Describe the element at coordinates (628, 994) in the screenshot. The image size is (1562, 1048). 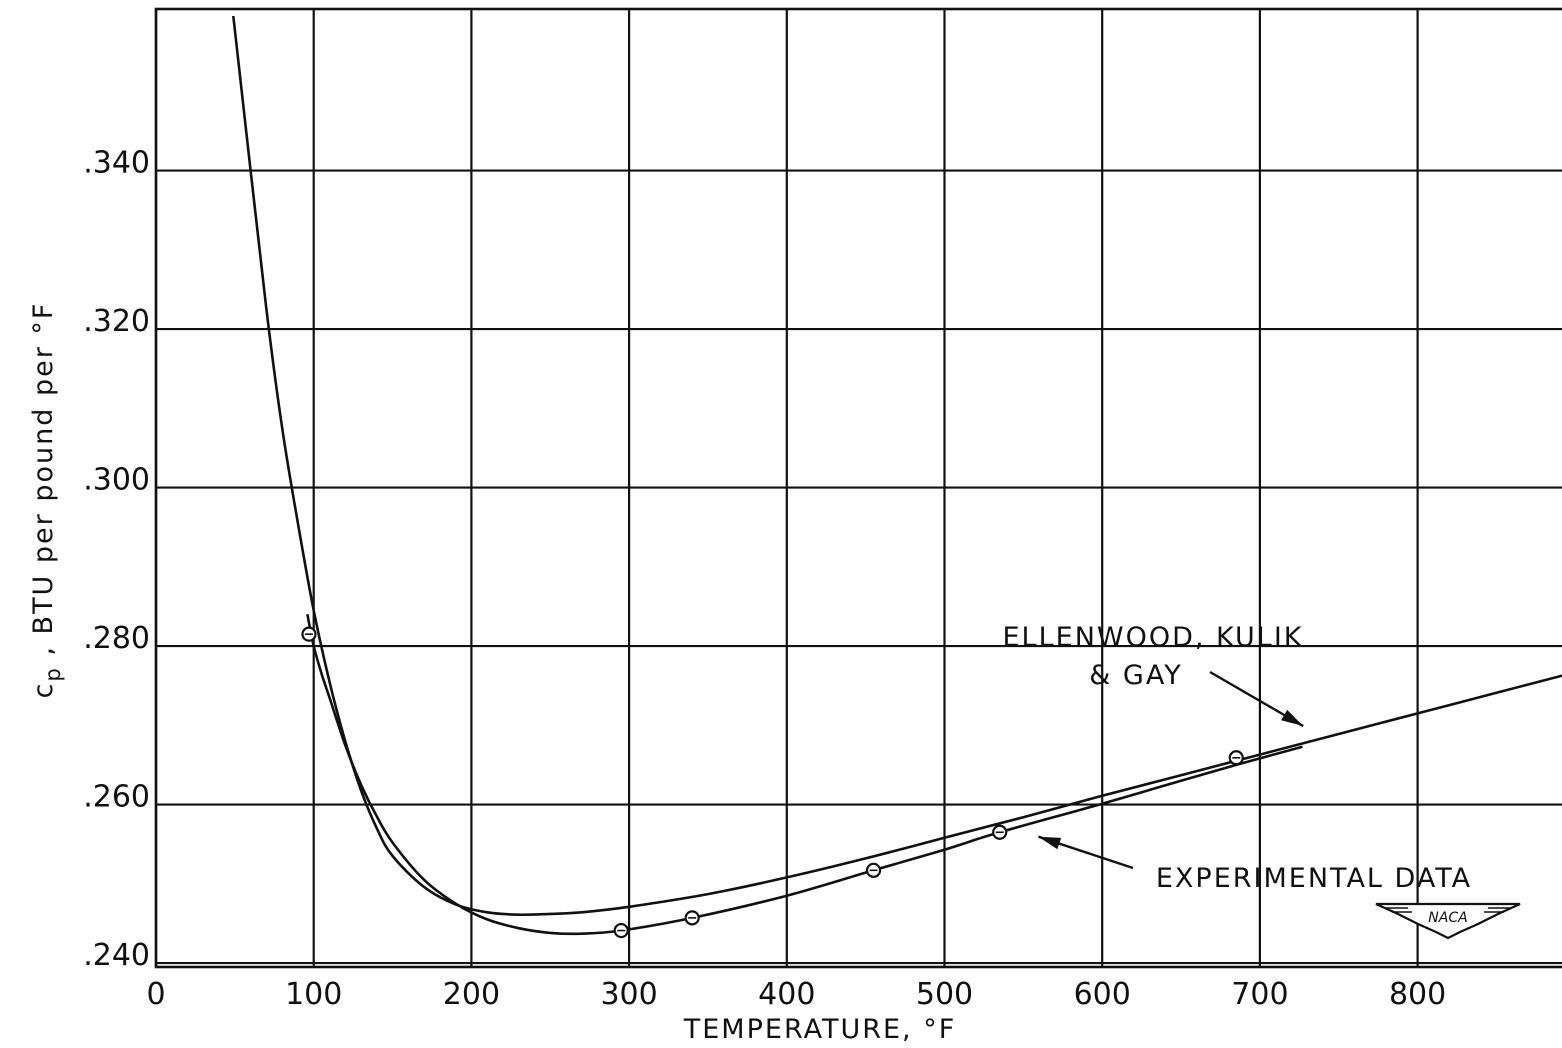
I see `x-tick-label: 300` at that location.